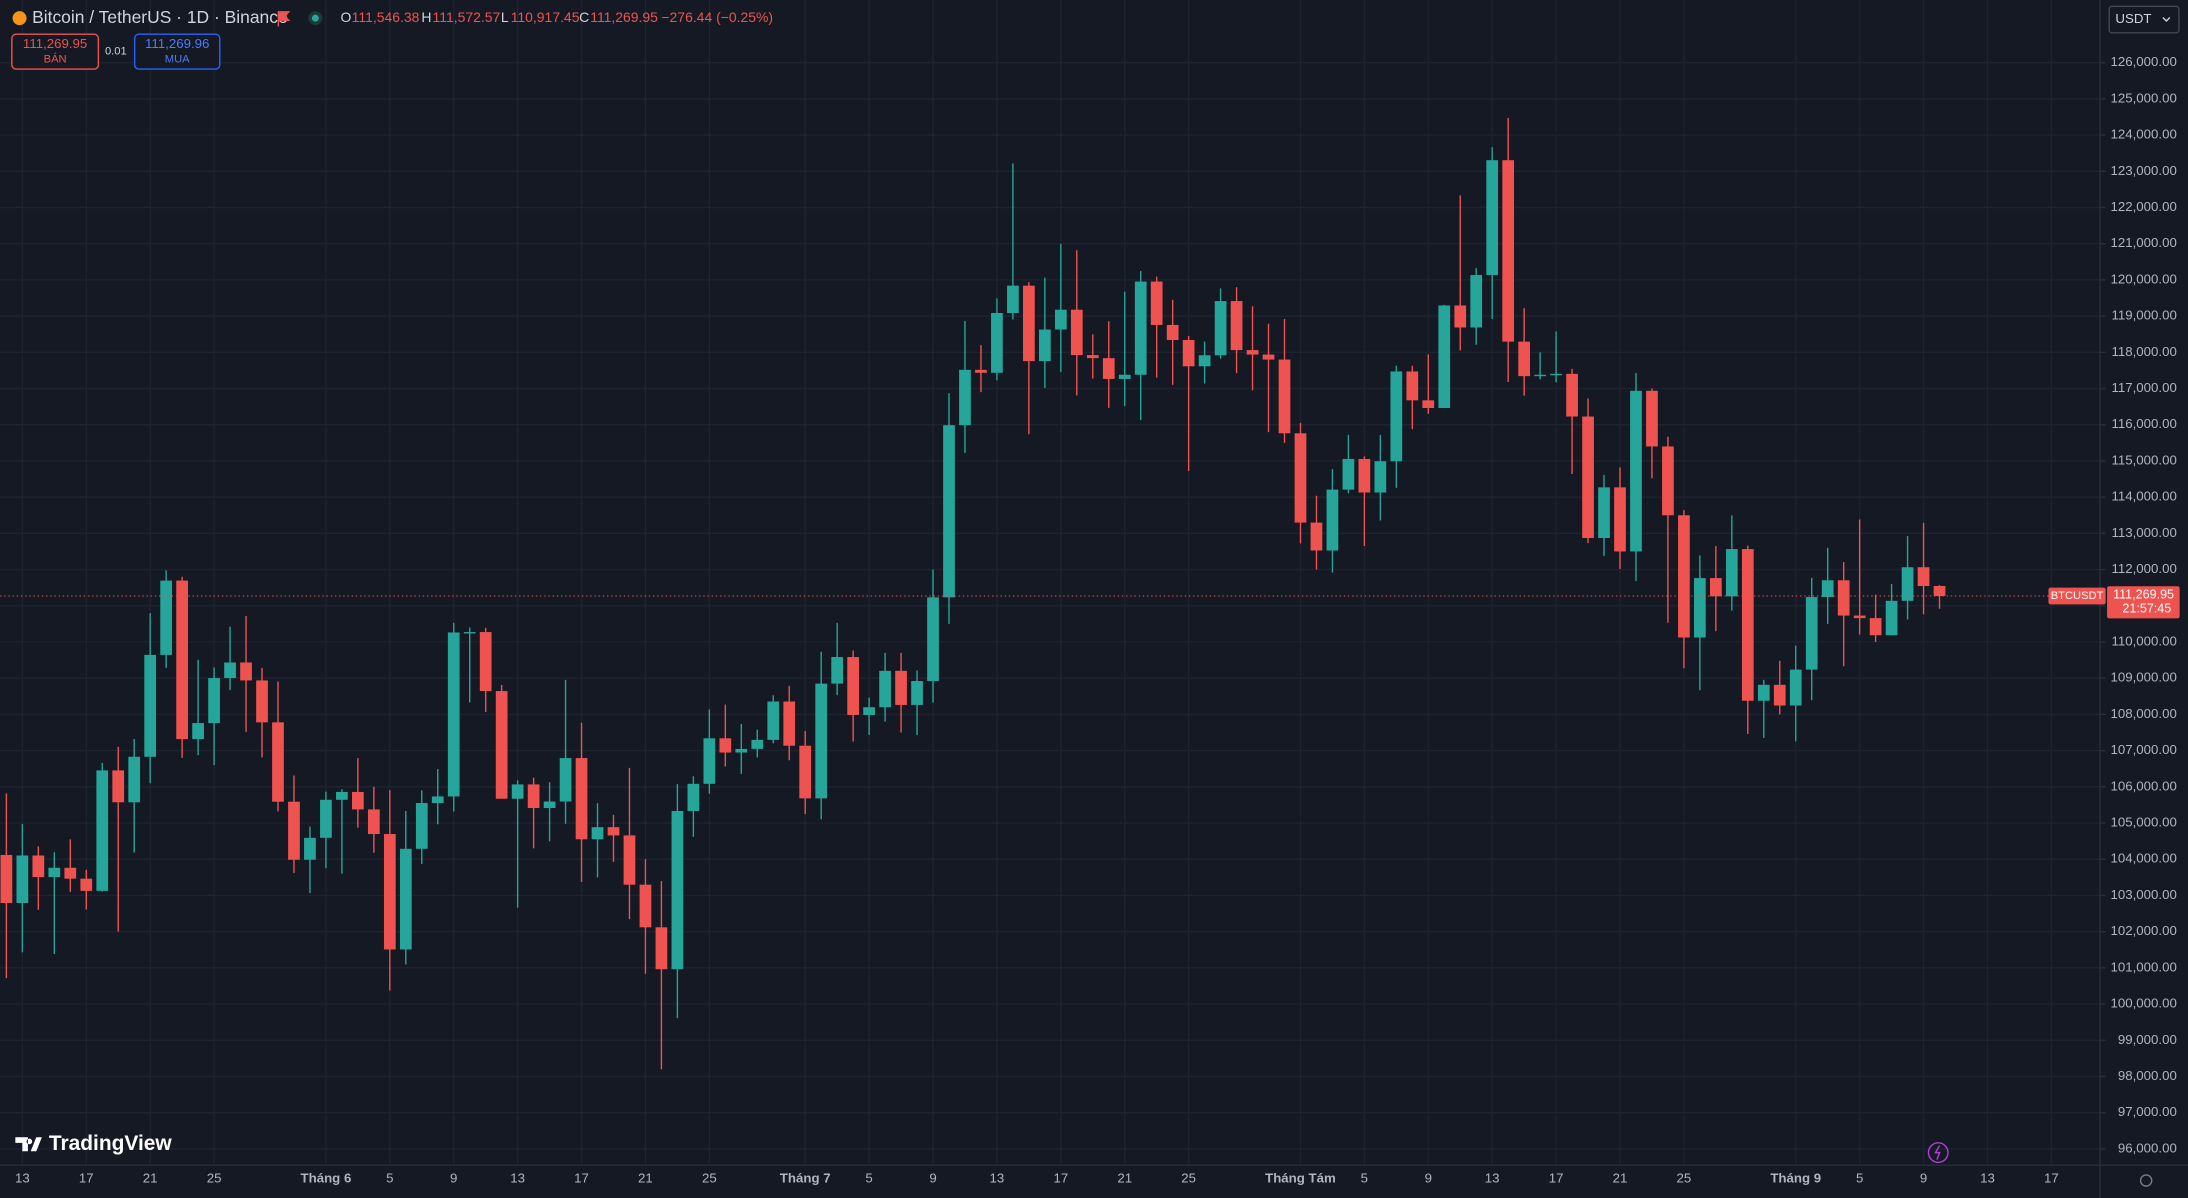  Describe the element at coordinates (2144, 713) in the screenshot. I see `y-tick-label: 108,000.00` at that location.